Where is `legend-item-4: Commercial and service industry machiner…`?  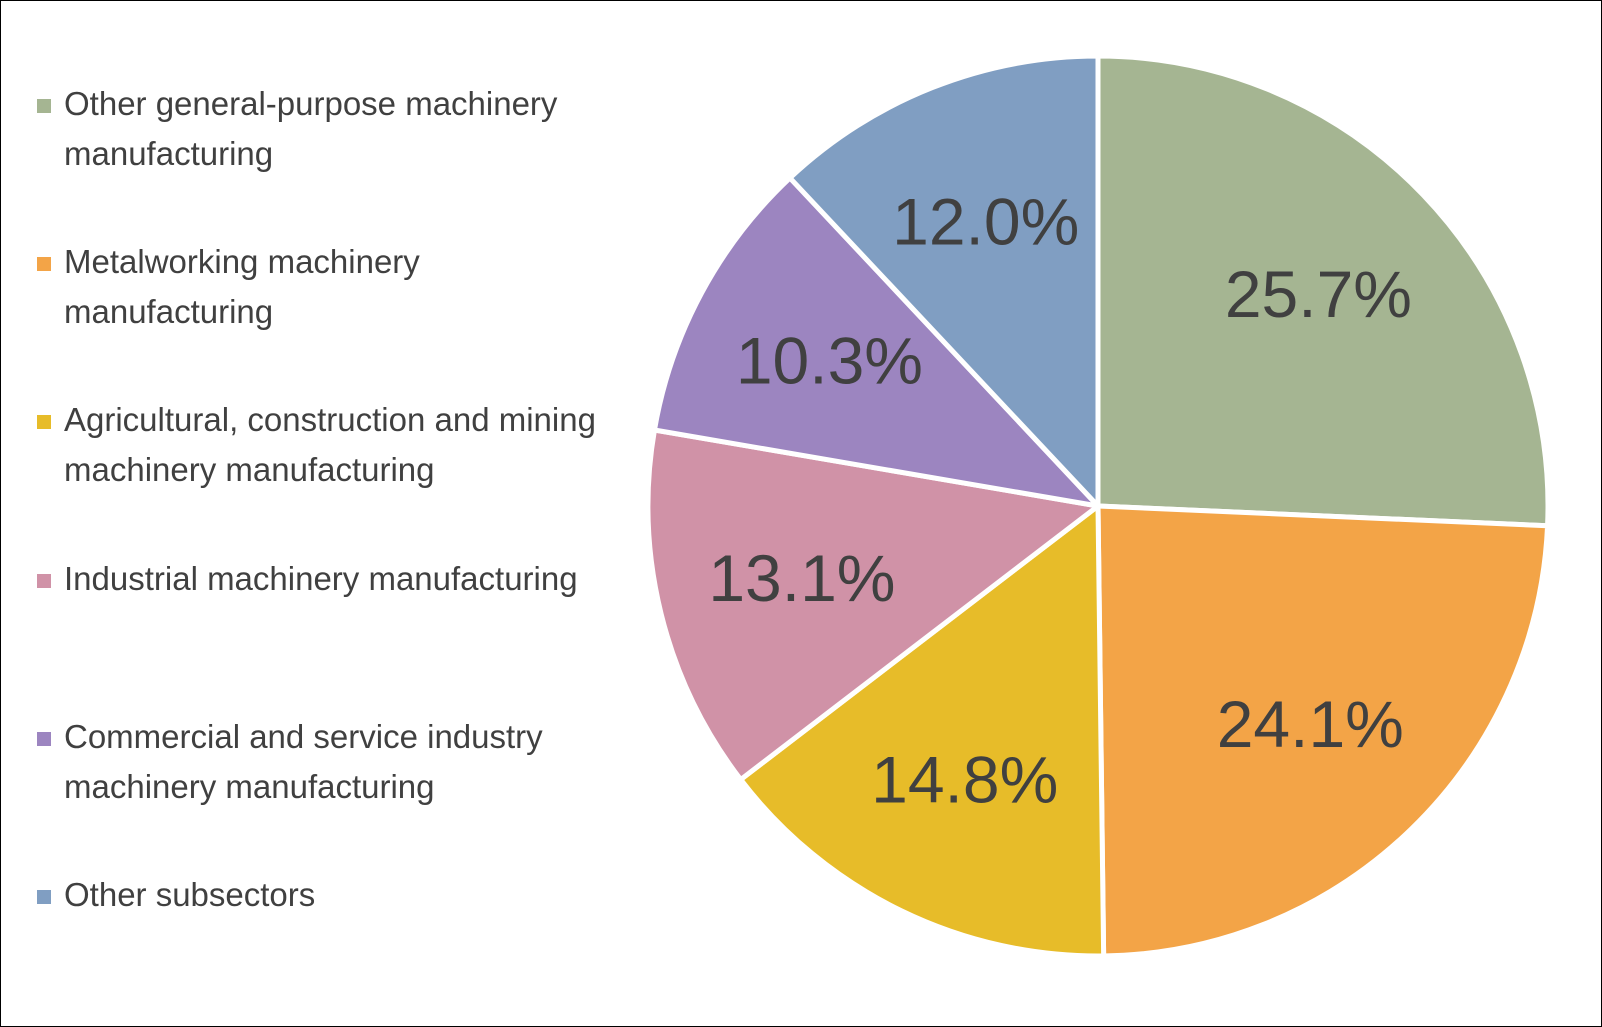
legend-item-4: Commercial and service industry machiner… is located at coordinates (330, 762).